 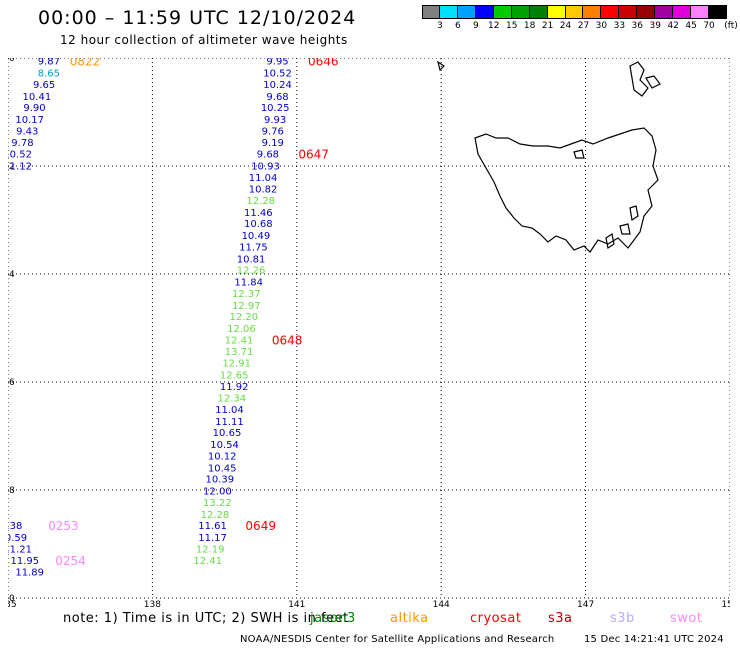 What do you see at coordinates (11, 383) in the screenshot?
I see `latitude-tick-label: -46` at bounding box center [11, 383].